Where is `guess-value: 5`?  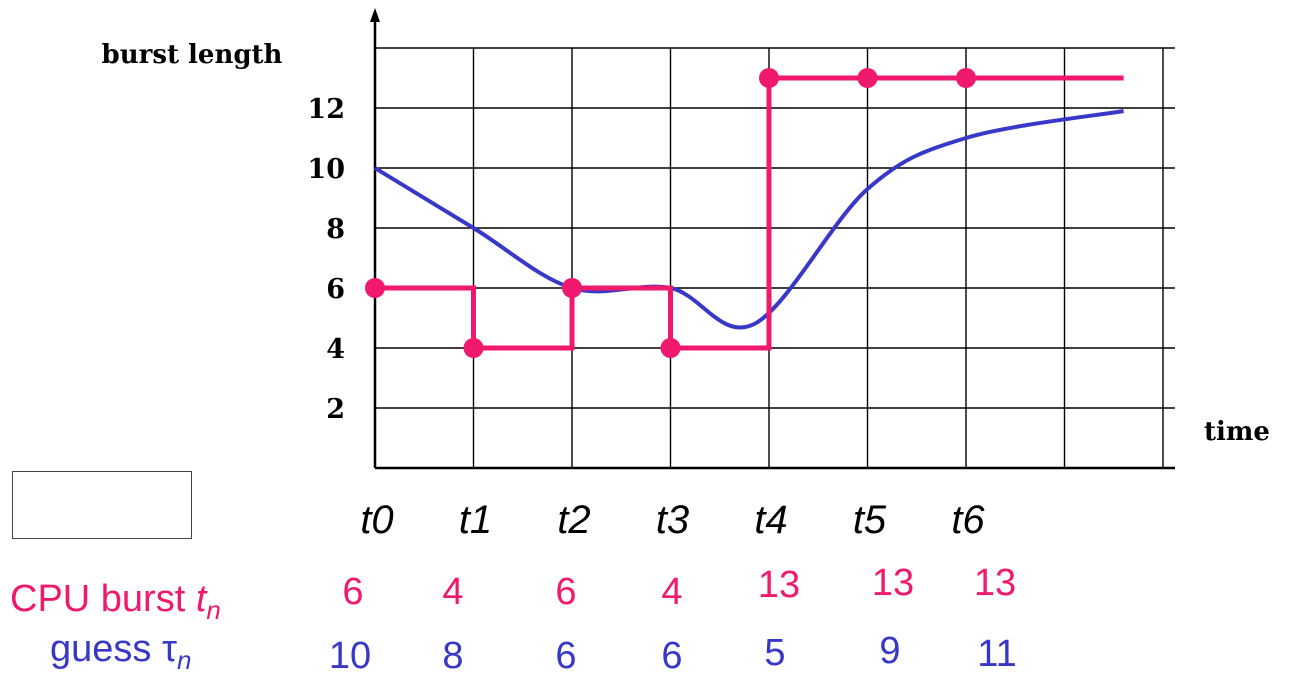
guess-value: 5 is located at coordinates (774, 653).